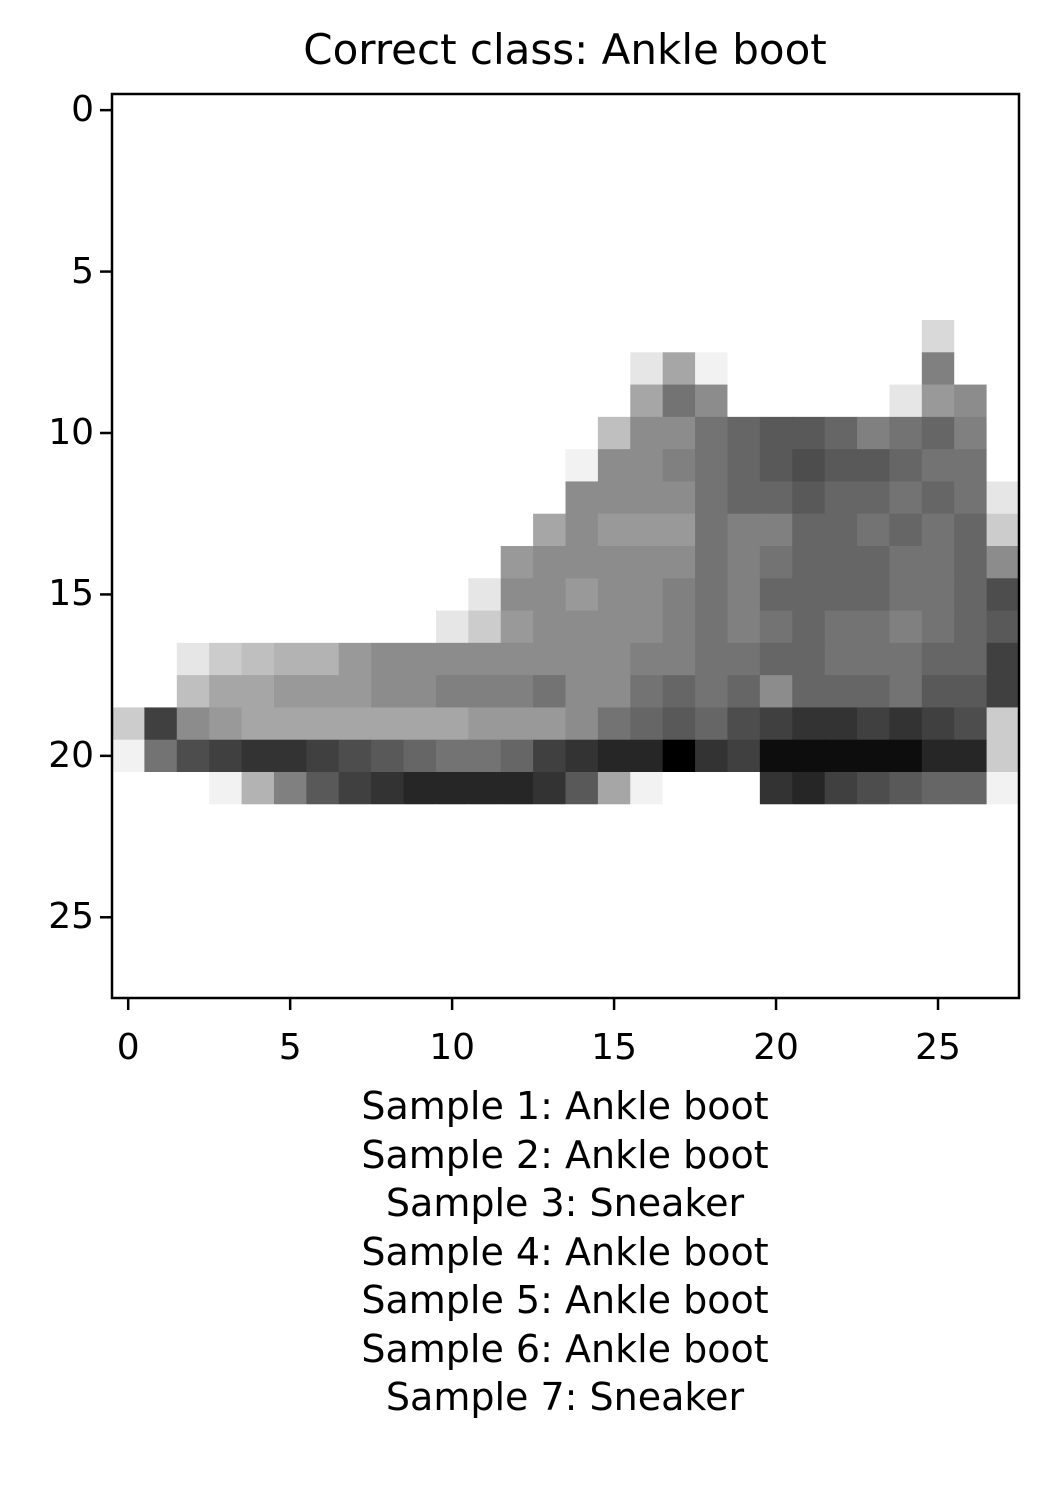 The width and height of the screenshot is (1048, 1499). What do you see at coordinates (565, 1251) in the screenshot?
I see `caption-sample-4: Sample 4: Ankle boot` at bounding box center [565, 1251].